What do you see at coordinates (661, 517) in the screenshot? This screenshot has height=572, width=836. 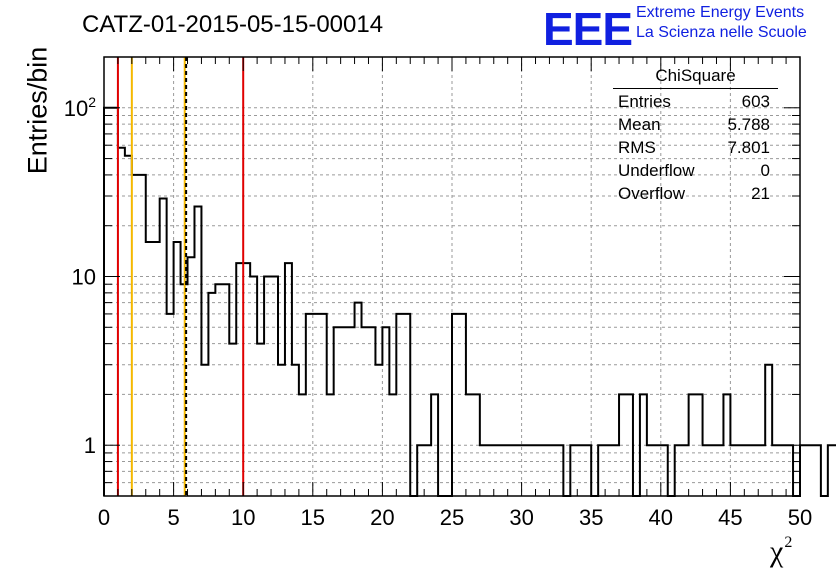 I see `x-tick-label: 40` at bounding box center [661, 517].